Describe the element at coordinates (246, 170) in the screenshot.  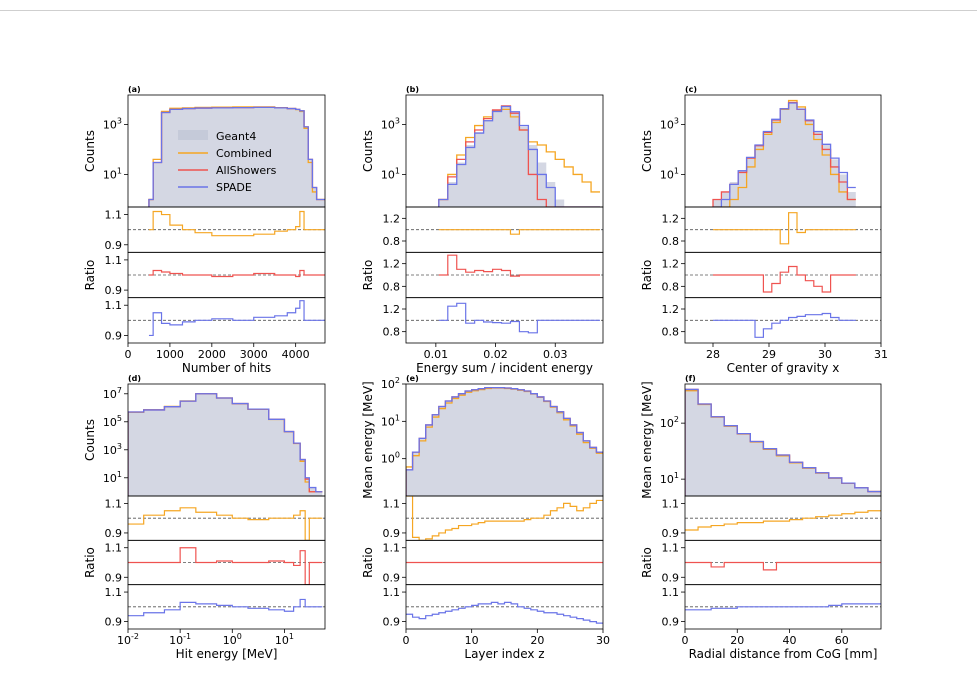
I see `legend-label: AllShowers` at that location.